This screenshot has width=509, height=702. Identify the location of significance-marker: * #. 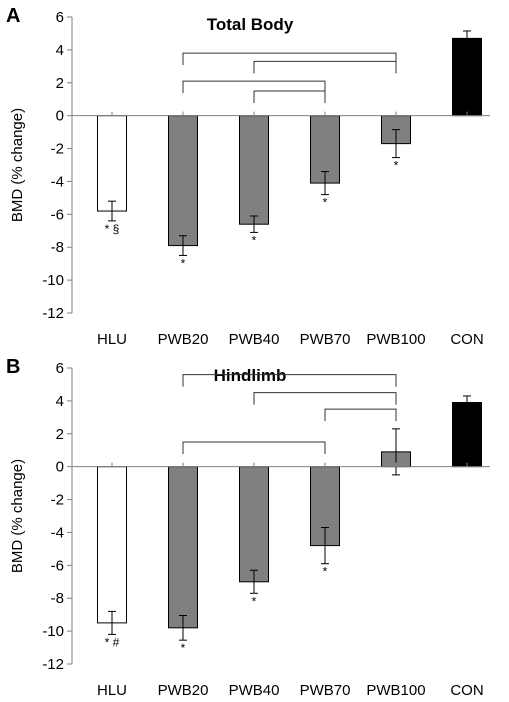
(112, 642).